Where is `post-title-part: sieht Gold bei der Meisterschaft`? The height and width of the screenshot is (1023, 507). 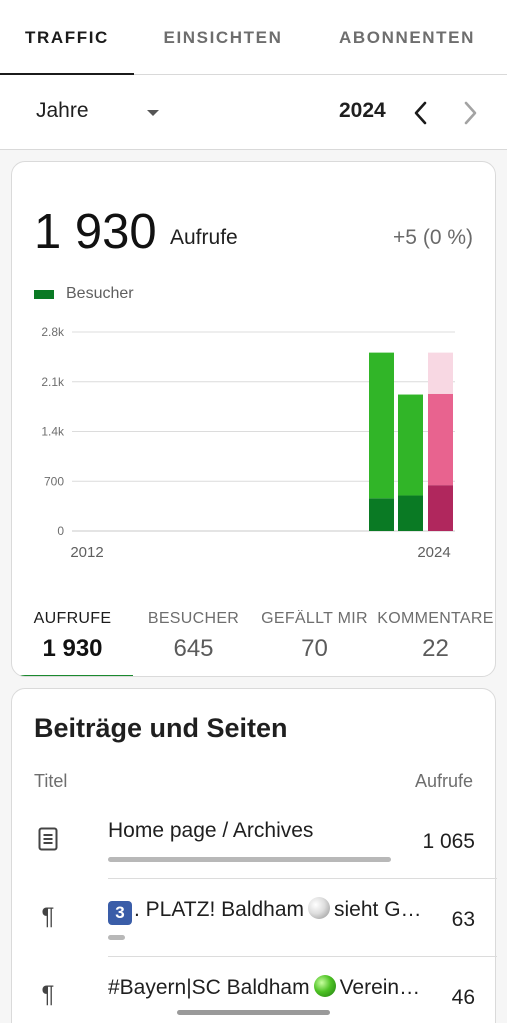
post-title-part: sieht Gold bei der Meisterschaft is located at coordinates (381, 909).